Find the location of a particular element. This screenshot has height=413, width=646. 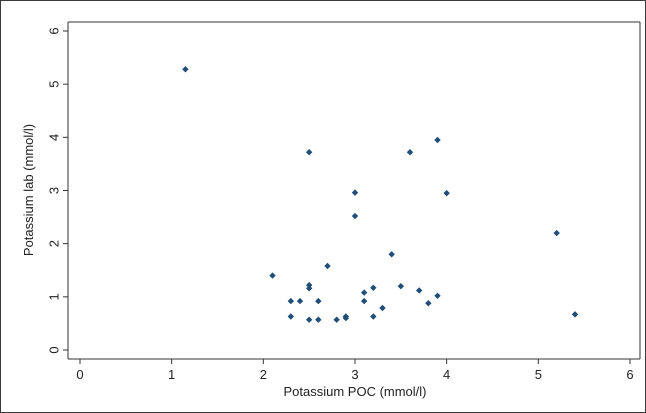

x-tick-label: 0 is located at coordinates (79, 374).